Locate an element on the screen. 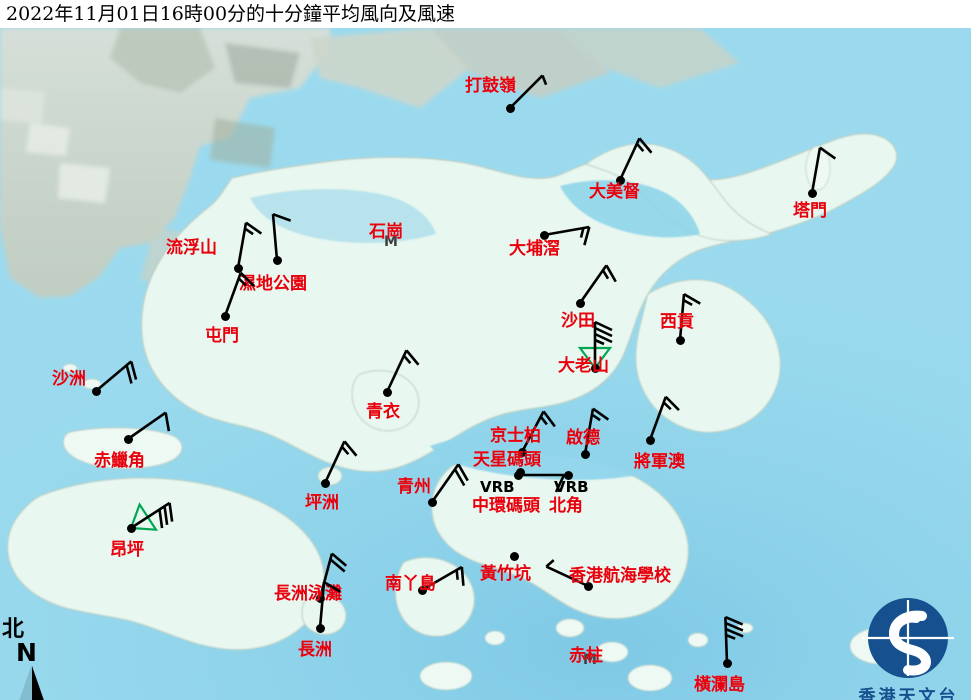  title-bar: 2022年11月01日16時00分的十分鐘平均風向及風速 is located at coordinates (485, 14).